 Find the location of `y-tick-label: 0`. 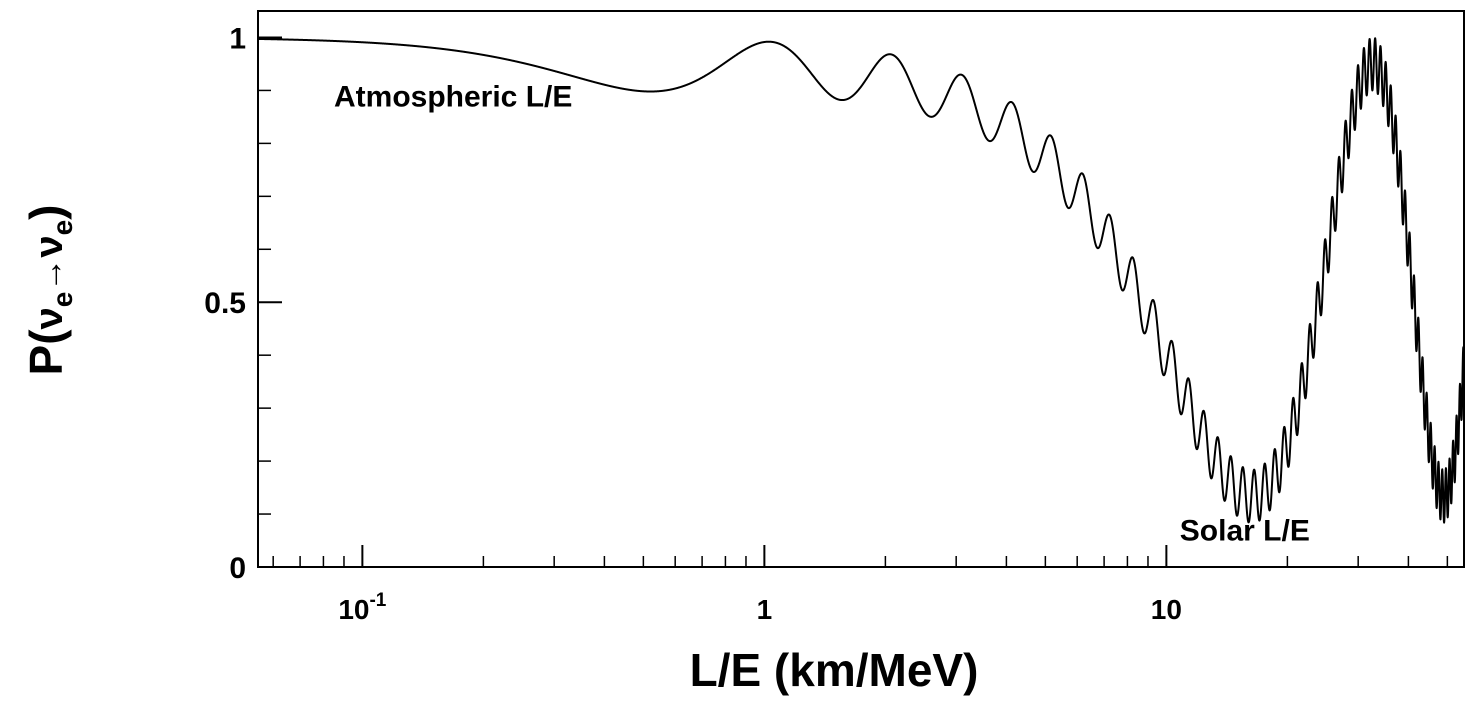

y-tick-label: 0 is located at coordinates (237, 568).